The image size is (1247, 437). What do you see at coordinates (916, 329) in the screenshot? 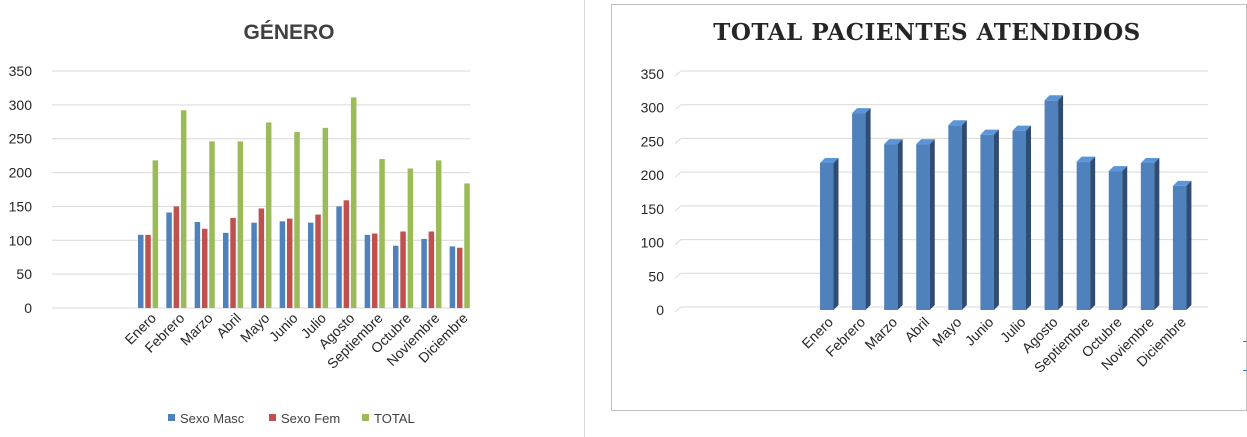
I see `x-category-label: Abril` at bounding box center [916, 329].